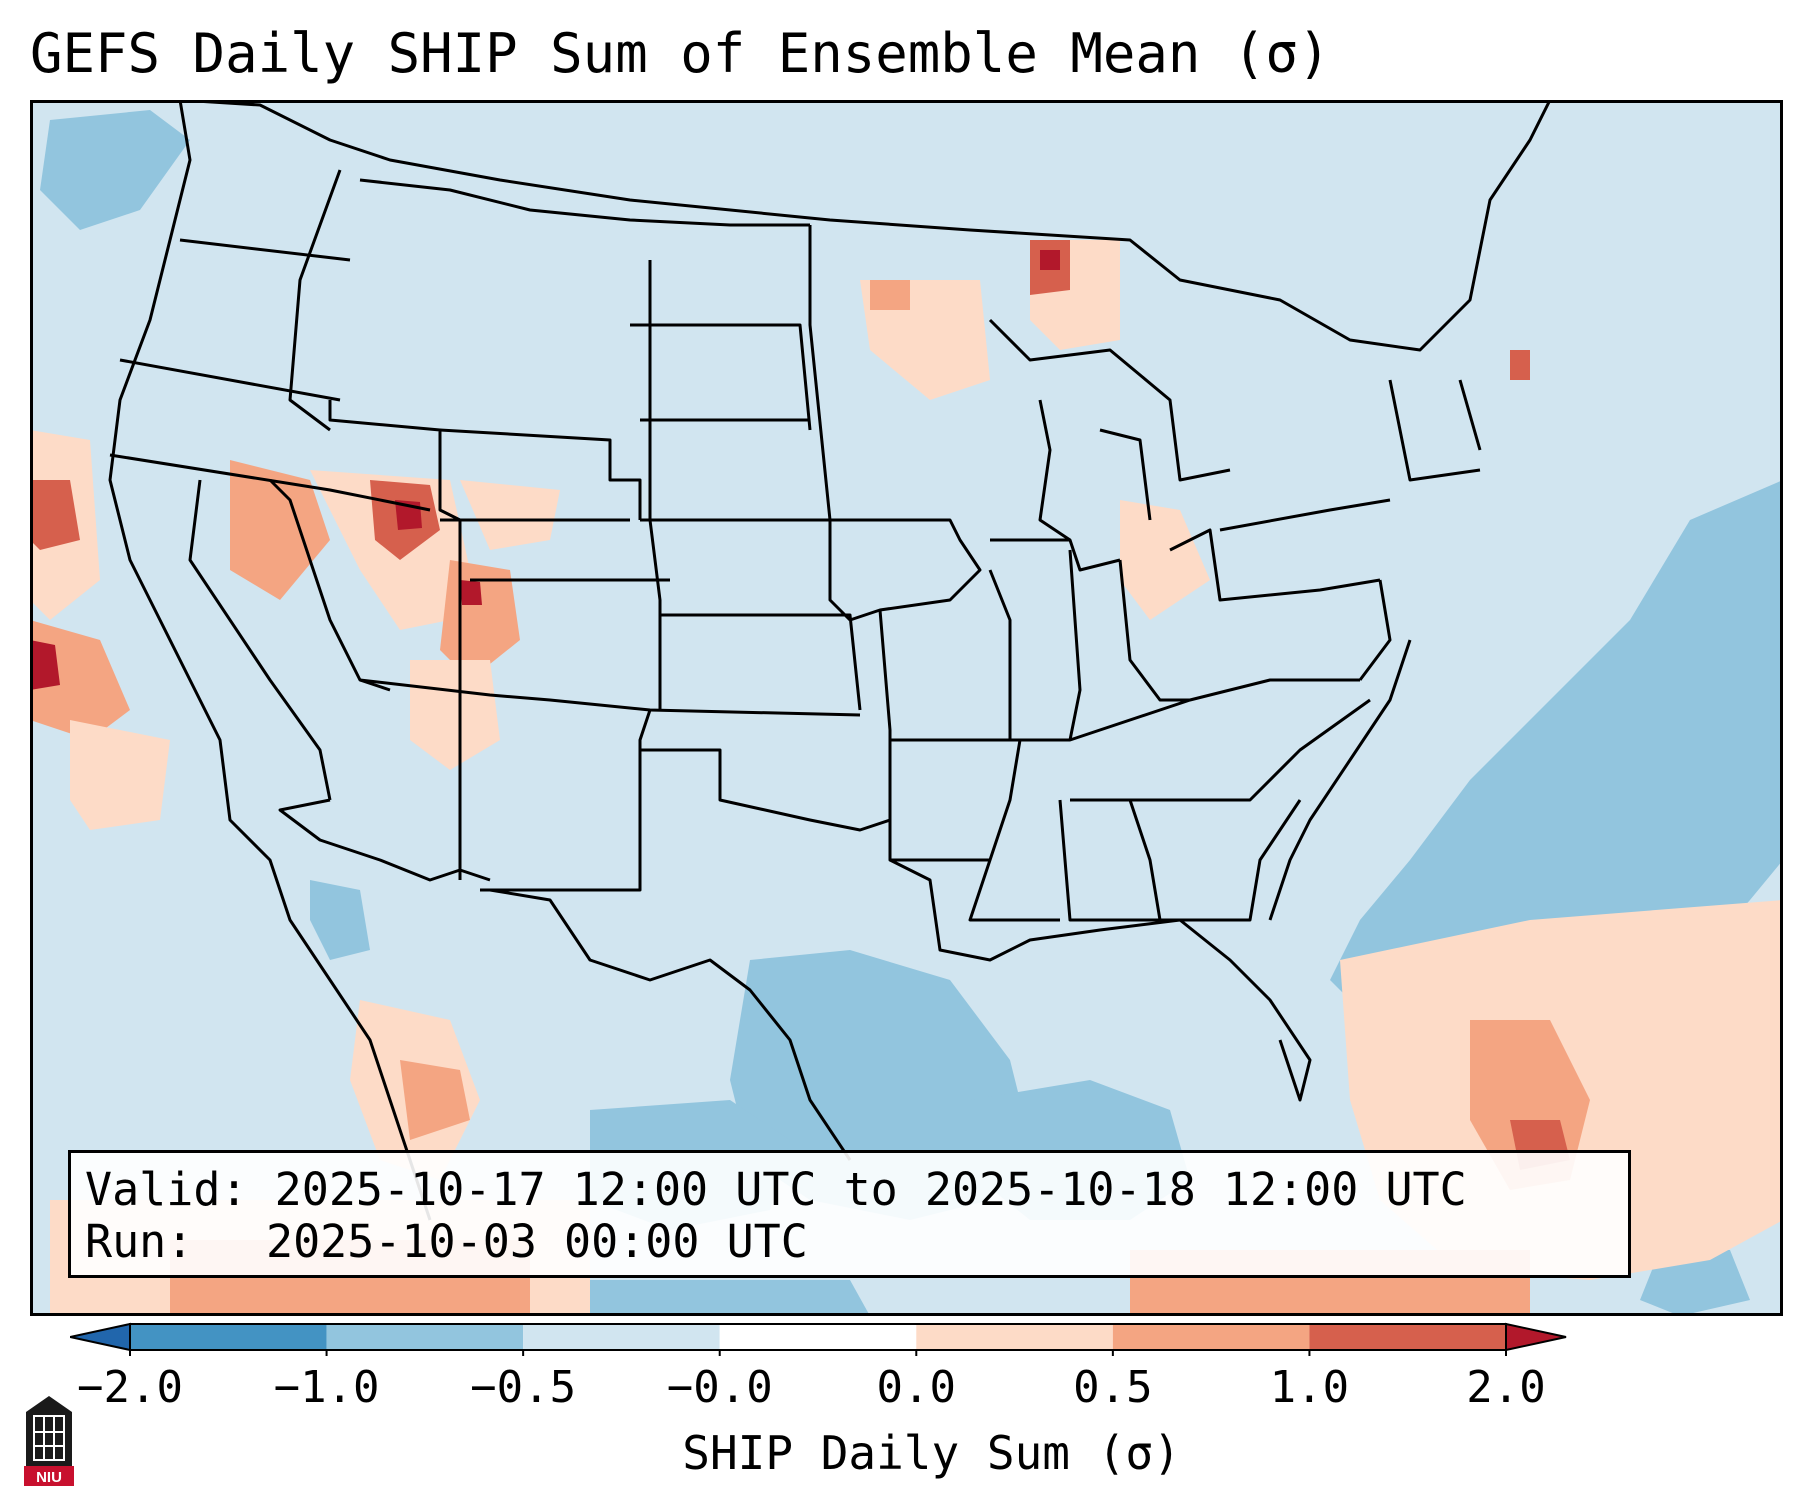  I want to click on colorbar-tick-label: 0.5, so click(1113, 1387).